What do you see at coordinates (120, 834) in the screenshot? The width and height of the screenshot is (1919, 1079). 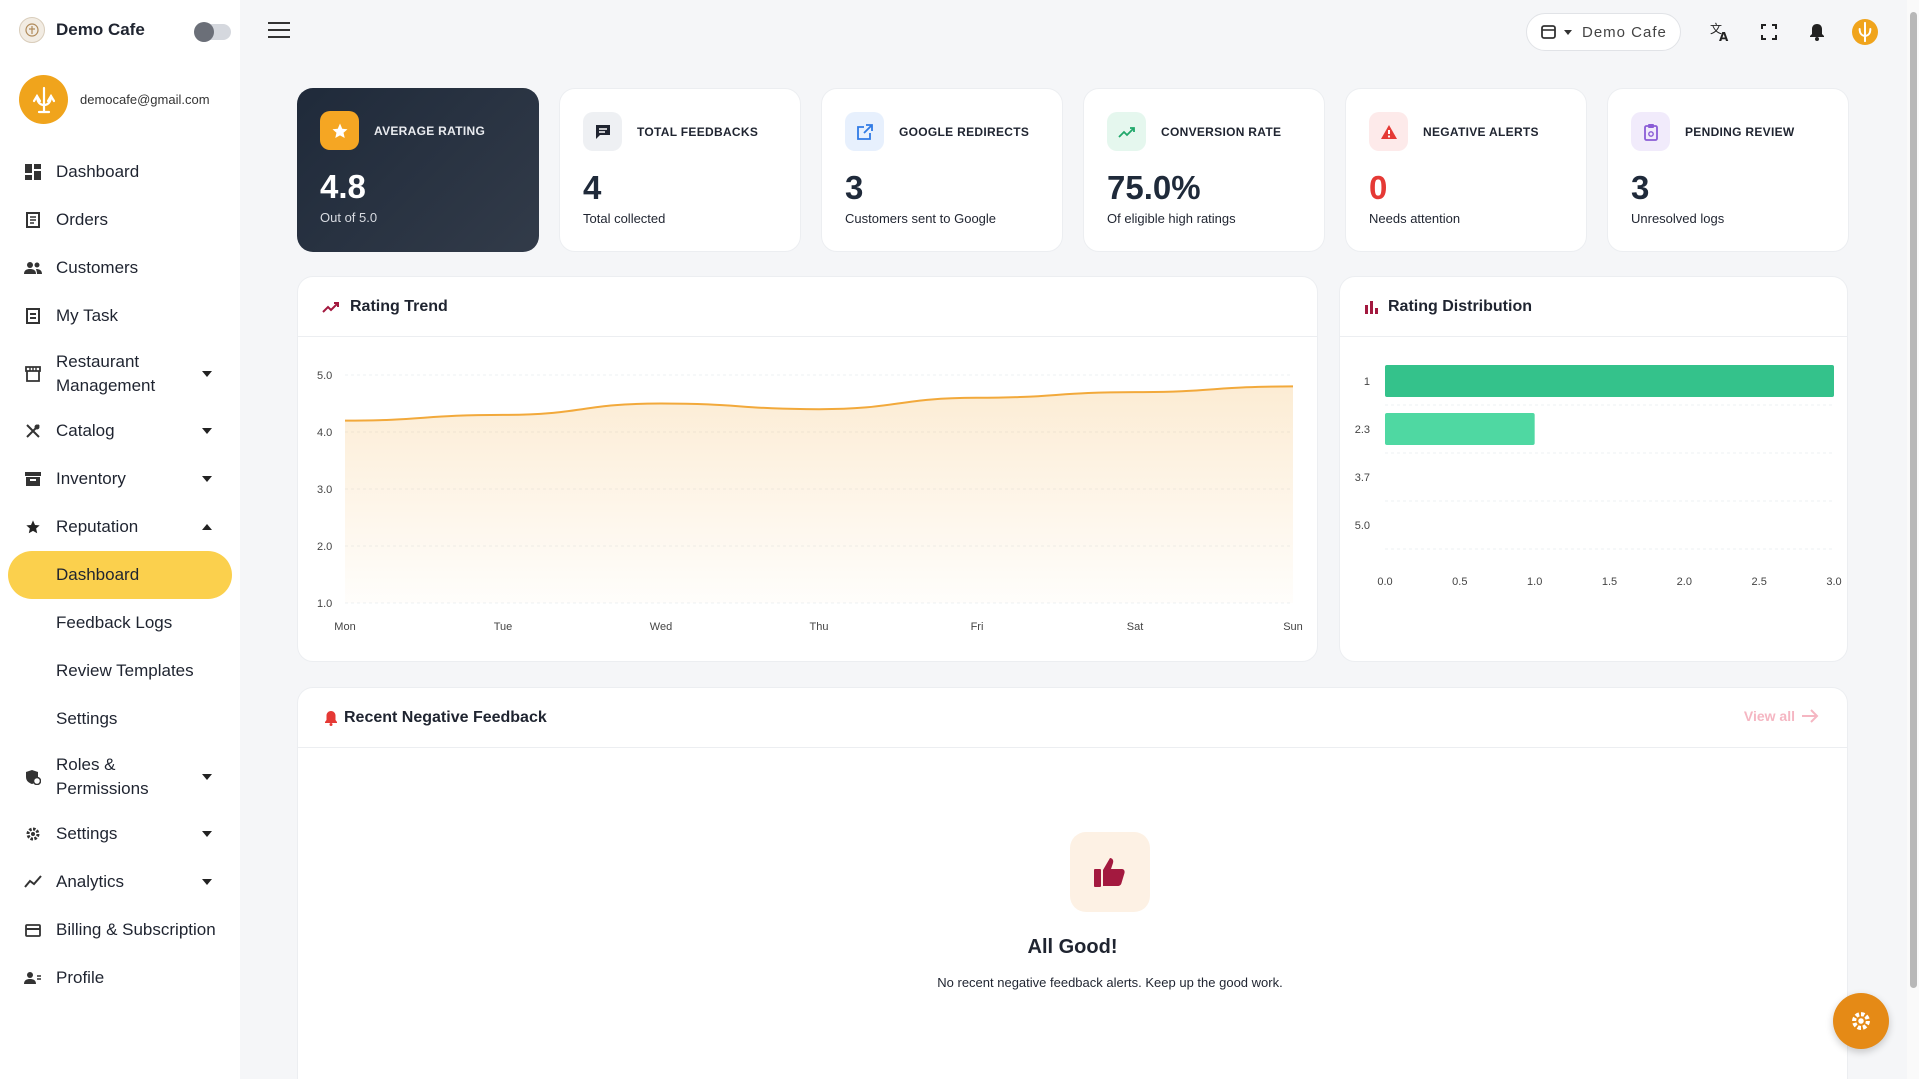 I see `sidebar-item-settings: Settings` at bounding box center [120, 834].